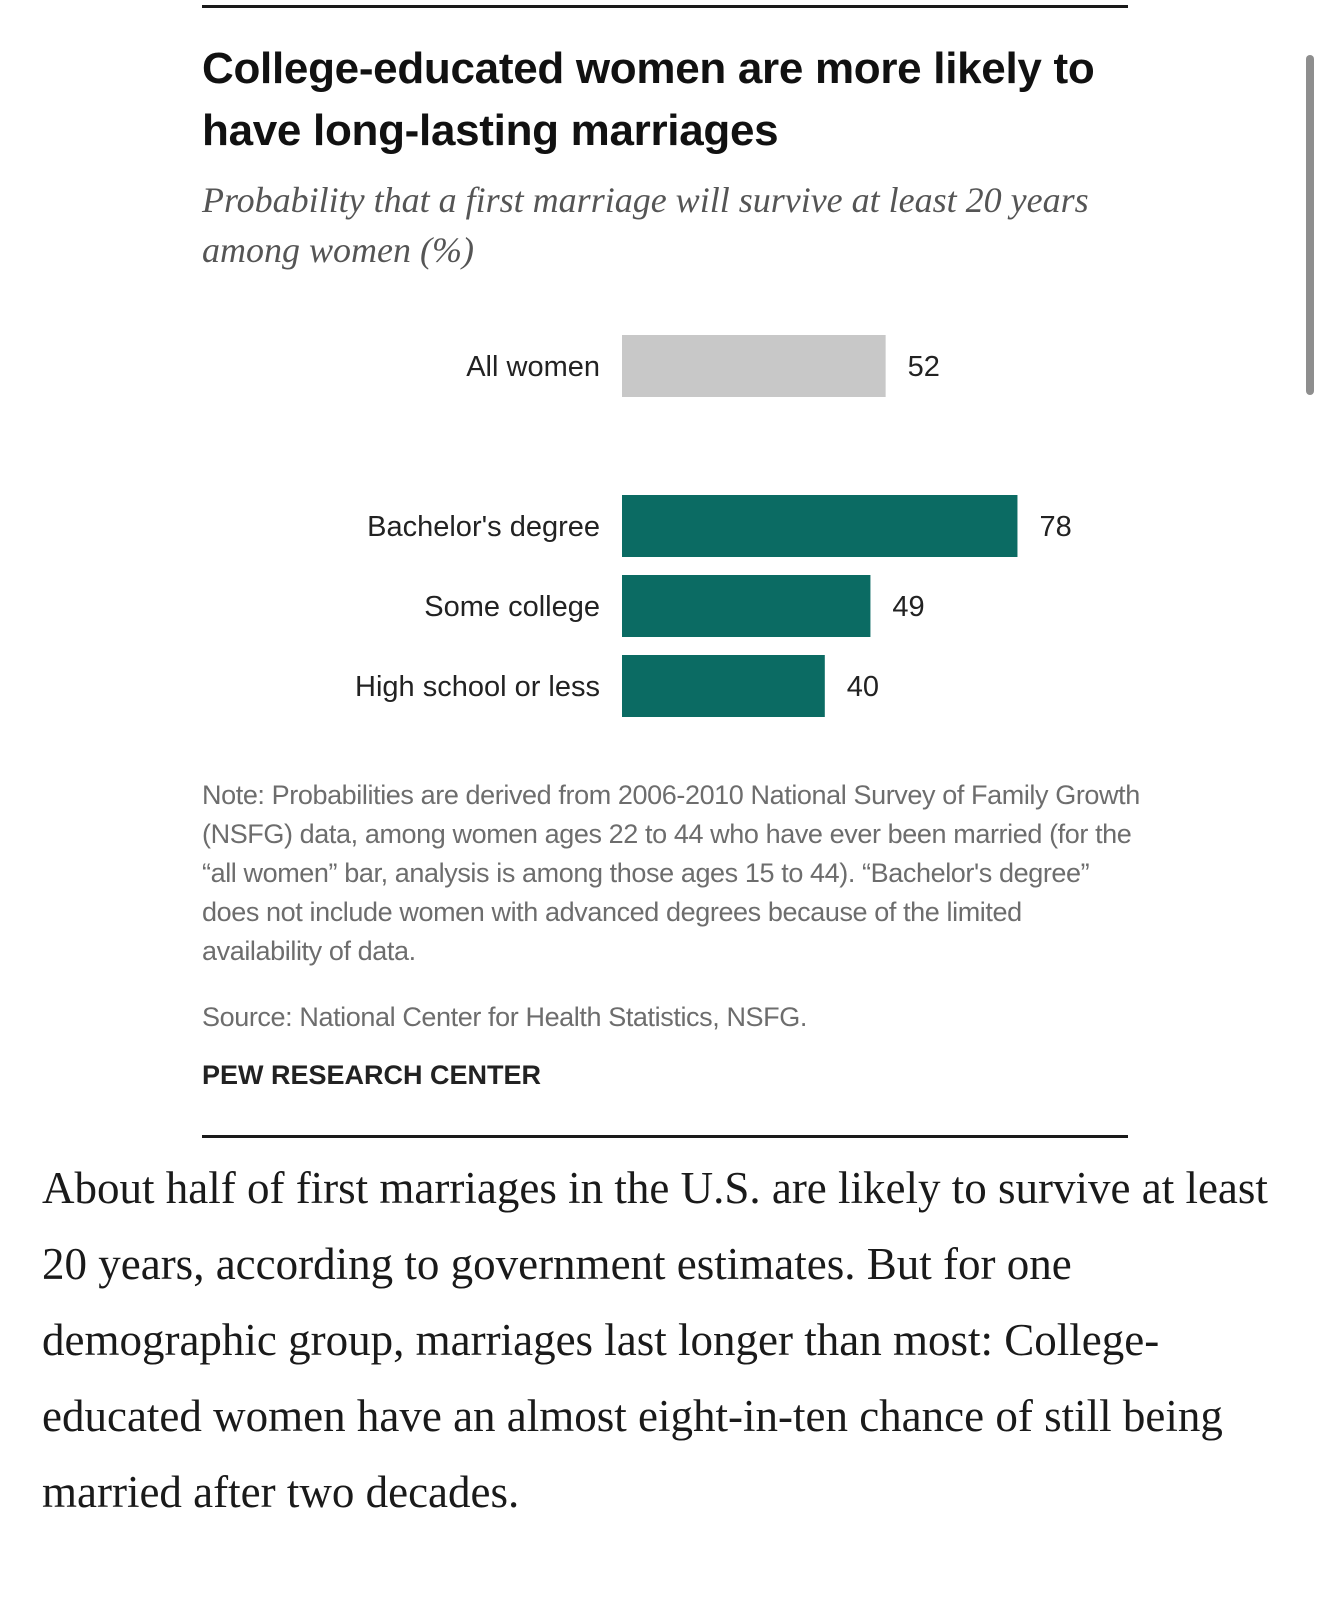 The image size is (1320, 1607). I want to click on bar-bachelor-s-degree, so click(820, 526).